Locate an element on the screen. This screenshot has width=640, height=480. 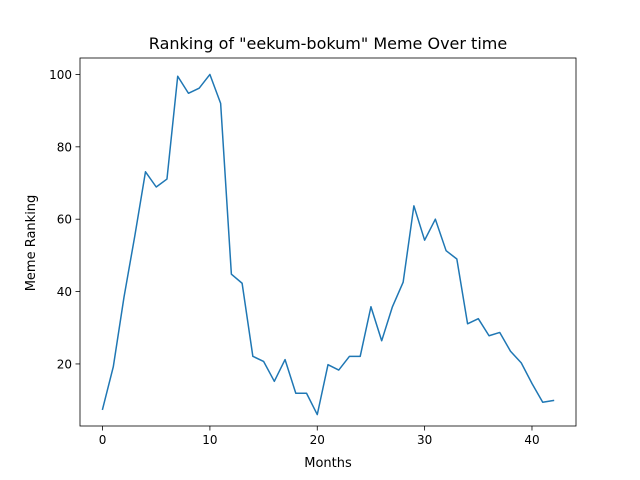
x-axis-label: Months is located at coordinates (328, 463).